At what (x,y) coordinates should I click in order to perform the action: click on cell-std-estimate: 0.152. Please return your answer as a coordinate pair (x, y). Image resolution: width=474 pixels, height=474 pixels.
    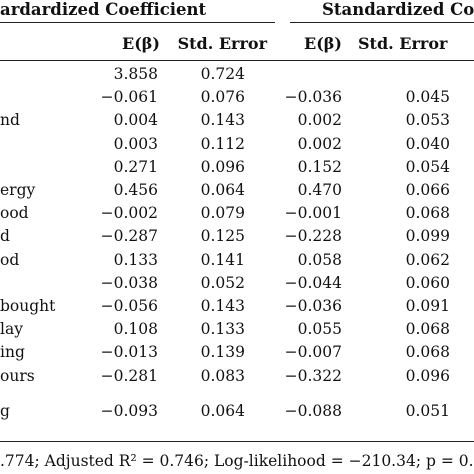
    Looking at the image, I should click on (319, 166).